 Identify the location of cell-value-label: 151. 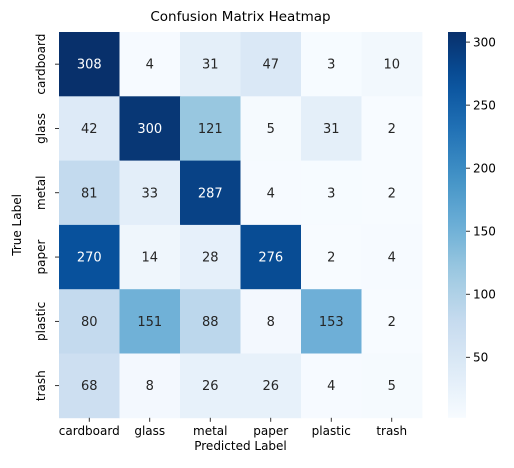
(149, 322).